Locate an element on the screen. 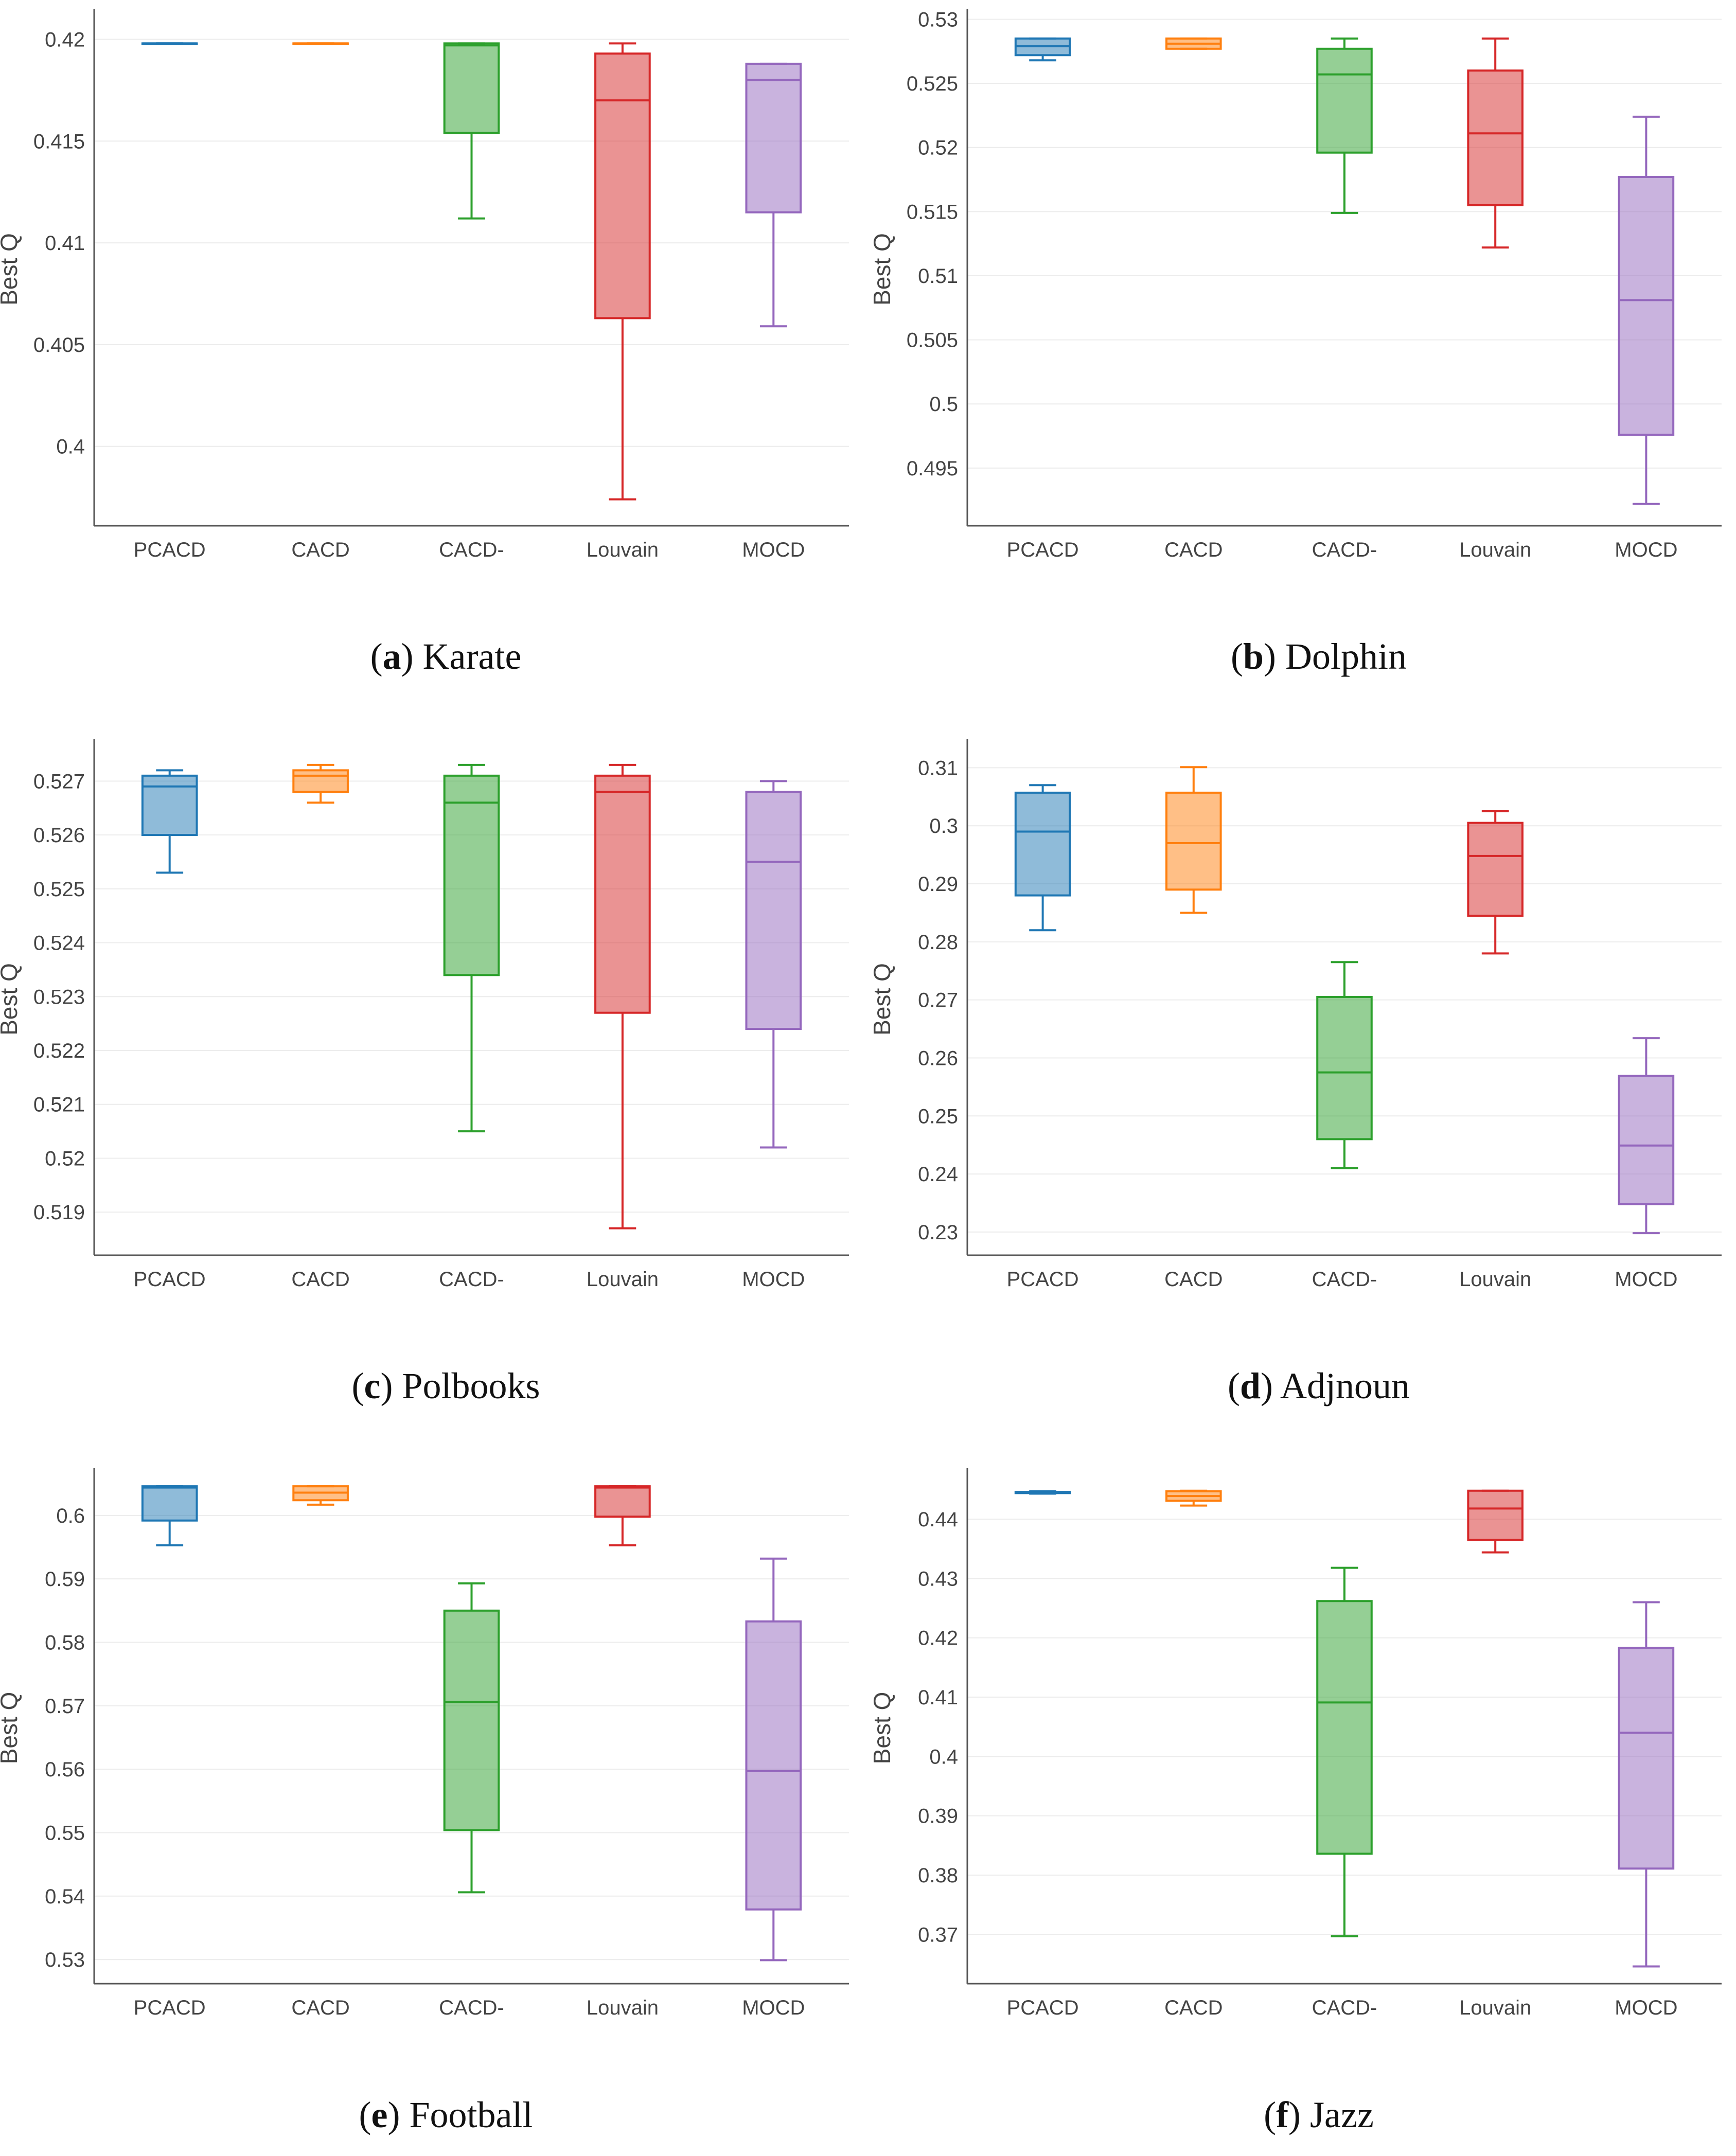 This screenshot has height=2156, width=1736. y-tick-label: 0.27 is located at coordinates (938, 1001).